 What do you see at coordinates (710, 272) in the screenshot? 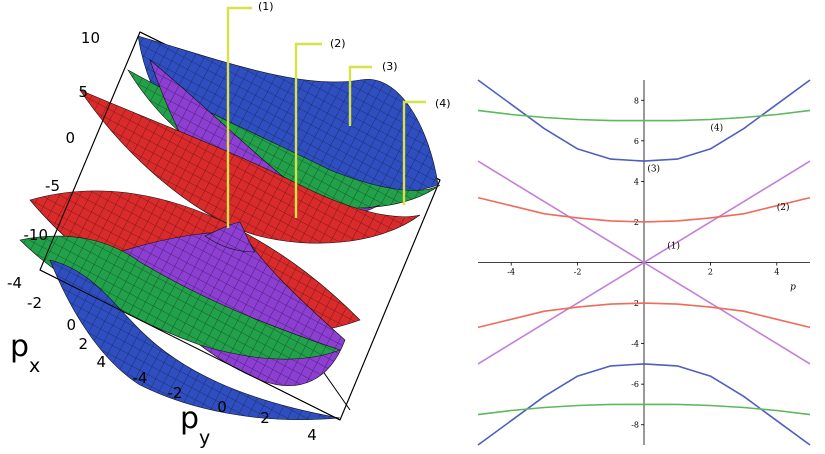
I see `x-tick-label: 2` at bounding box center [710, 272].